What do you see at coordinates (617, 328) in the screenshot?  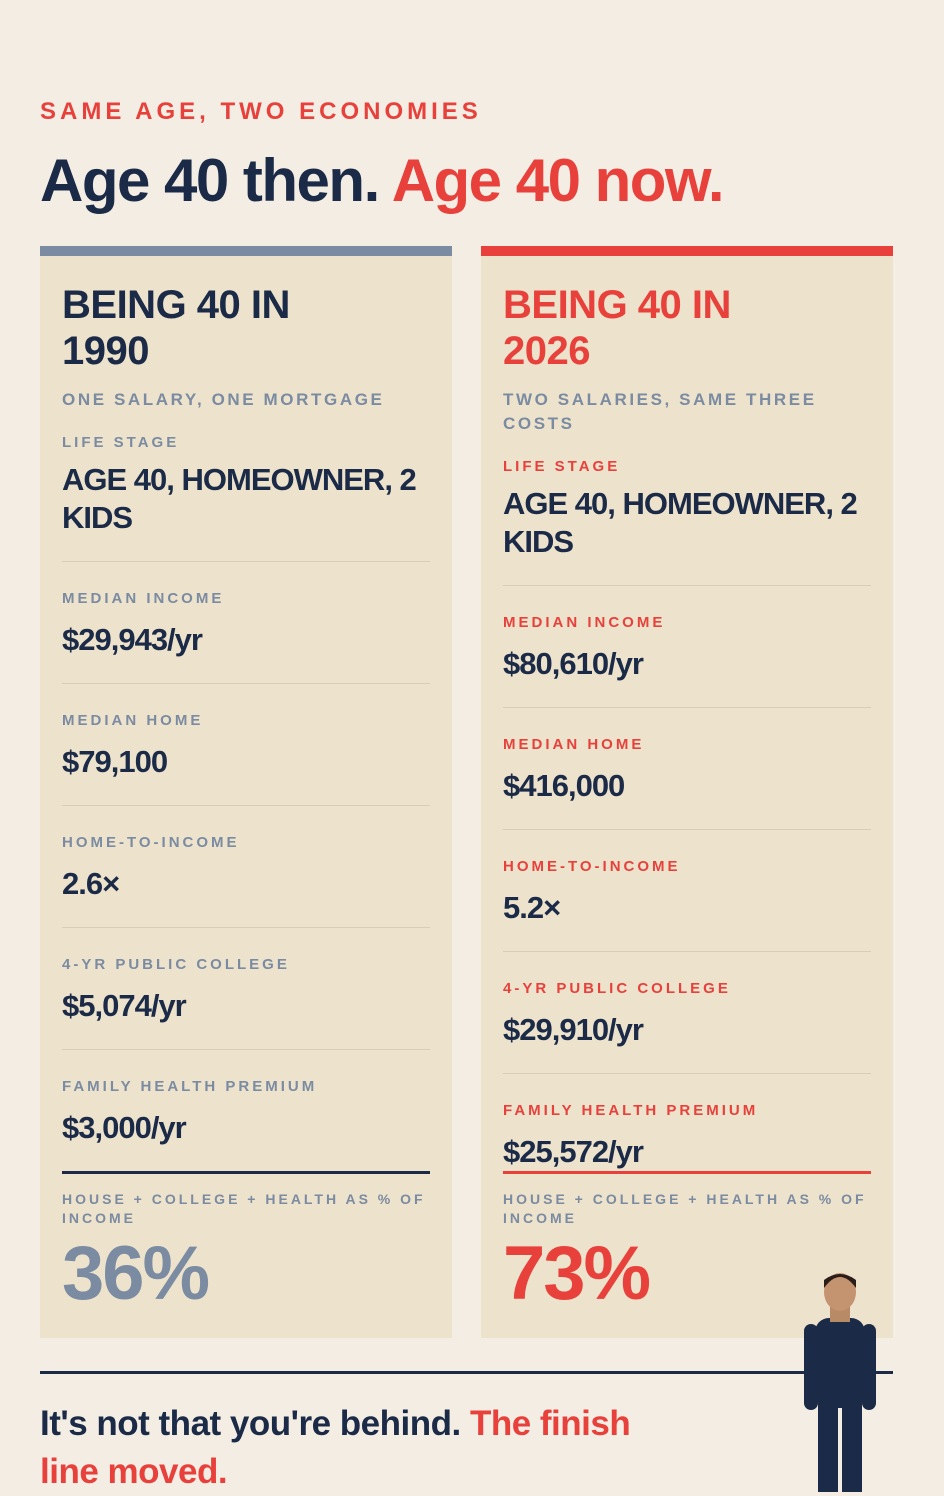 I see `column-heading: BEING 40 IN 2026` at bounding box center [617, 328].